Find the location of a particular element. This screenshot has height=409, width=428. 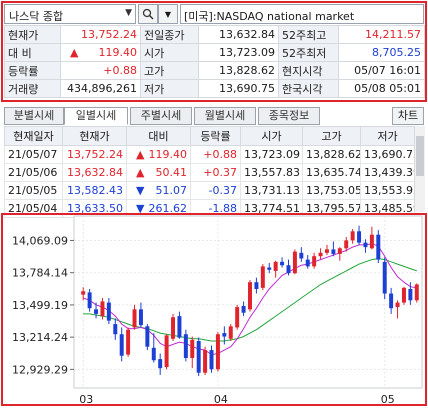

quote-label-text: 52주최고 is located at coordinates (304, 35).